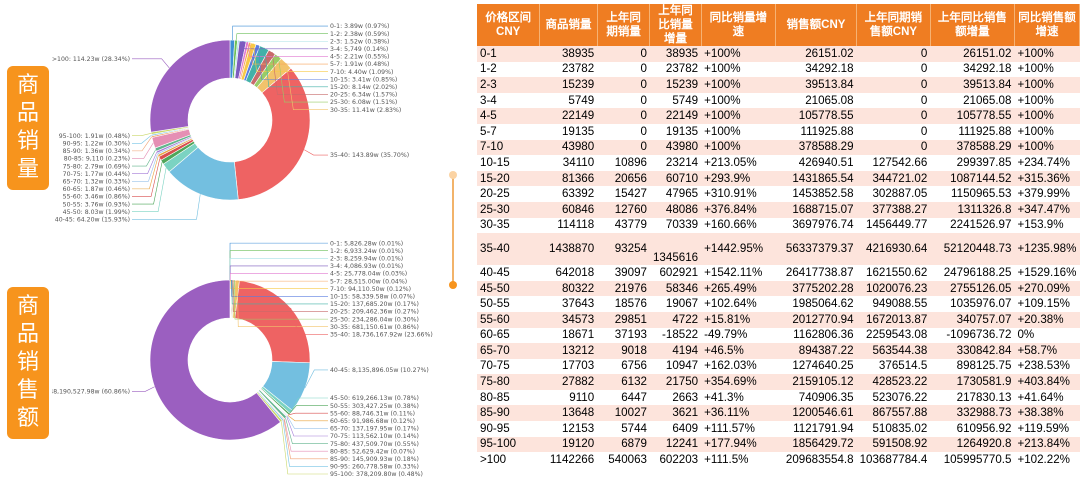 This screenshot has height=478, width=1080. What do you see at coordinates (374, 312) in the screenshot?
I see `sales-slice-label: 20-25: 209,462.36w (0.27%)` at bounding box center [374, 312].